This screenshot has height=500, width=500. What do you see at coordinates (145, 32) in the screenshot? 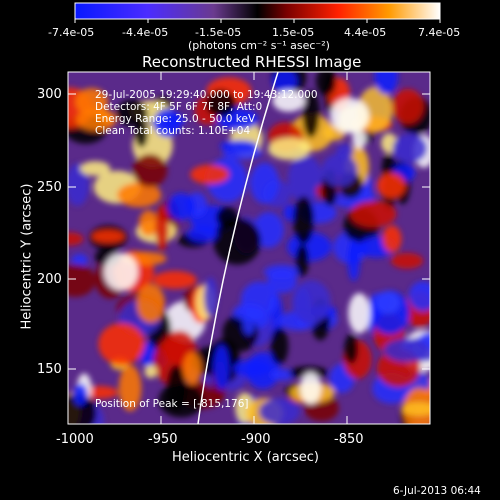
I see `colorbar-tick-label: -4.4e-05` at bounding box center [145, 32].